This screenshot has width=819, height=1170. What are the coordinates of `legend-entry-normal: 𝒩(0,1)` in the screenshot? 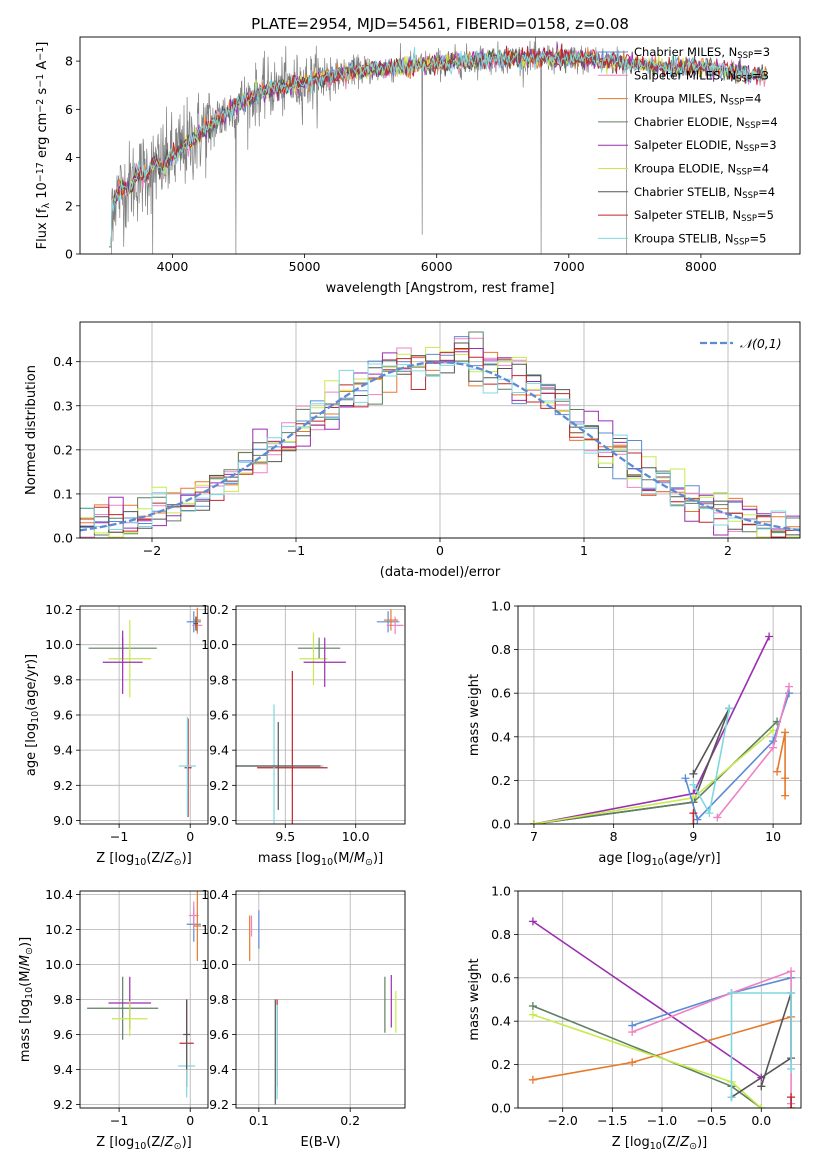 It's located at (761, 343).